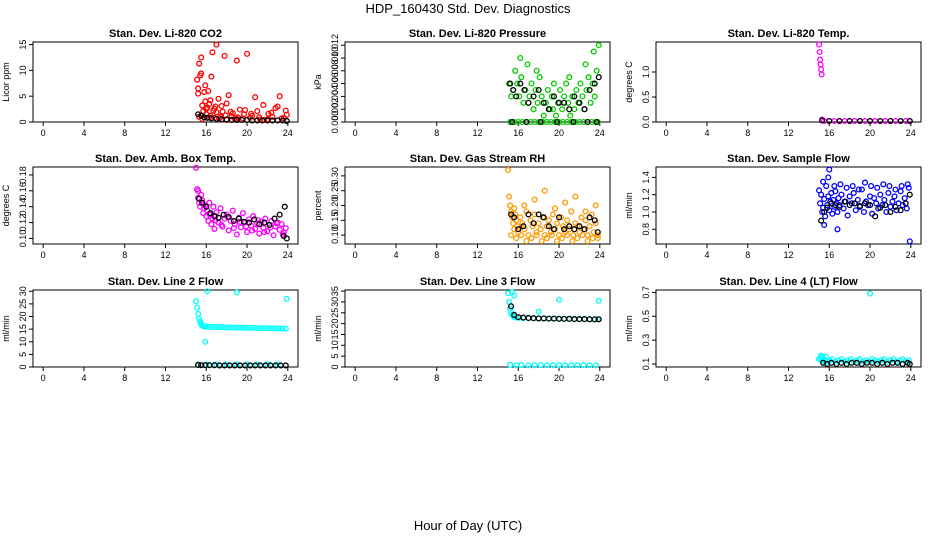 This screenshot has width=936, height=540. I want to click on y-tick-label: 0.12, so click(23, 223).